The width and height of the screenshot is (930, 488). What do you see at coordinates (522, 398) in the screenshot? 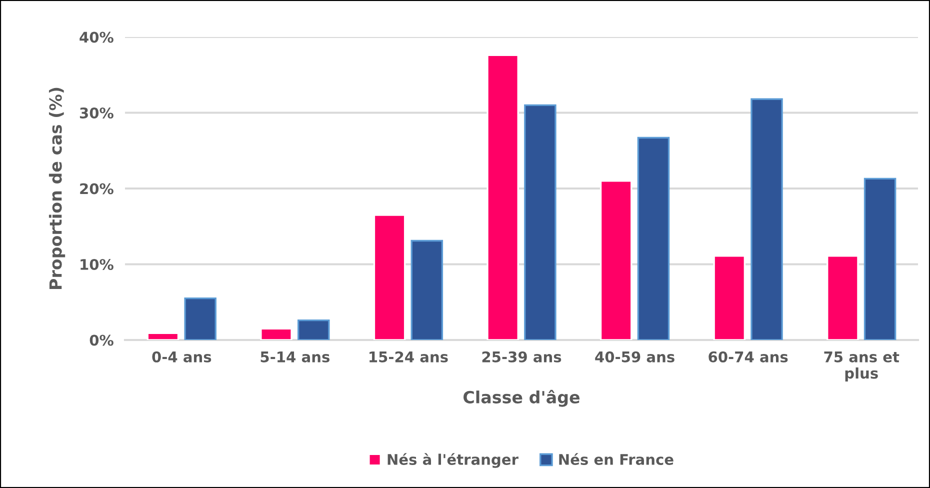
I see `x-axis-title: Classe d'âge` at bounding box center [522, 398].